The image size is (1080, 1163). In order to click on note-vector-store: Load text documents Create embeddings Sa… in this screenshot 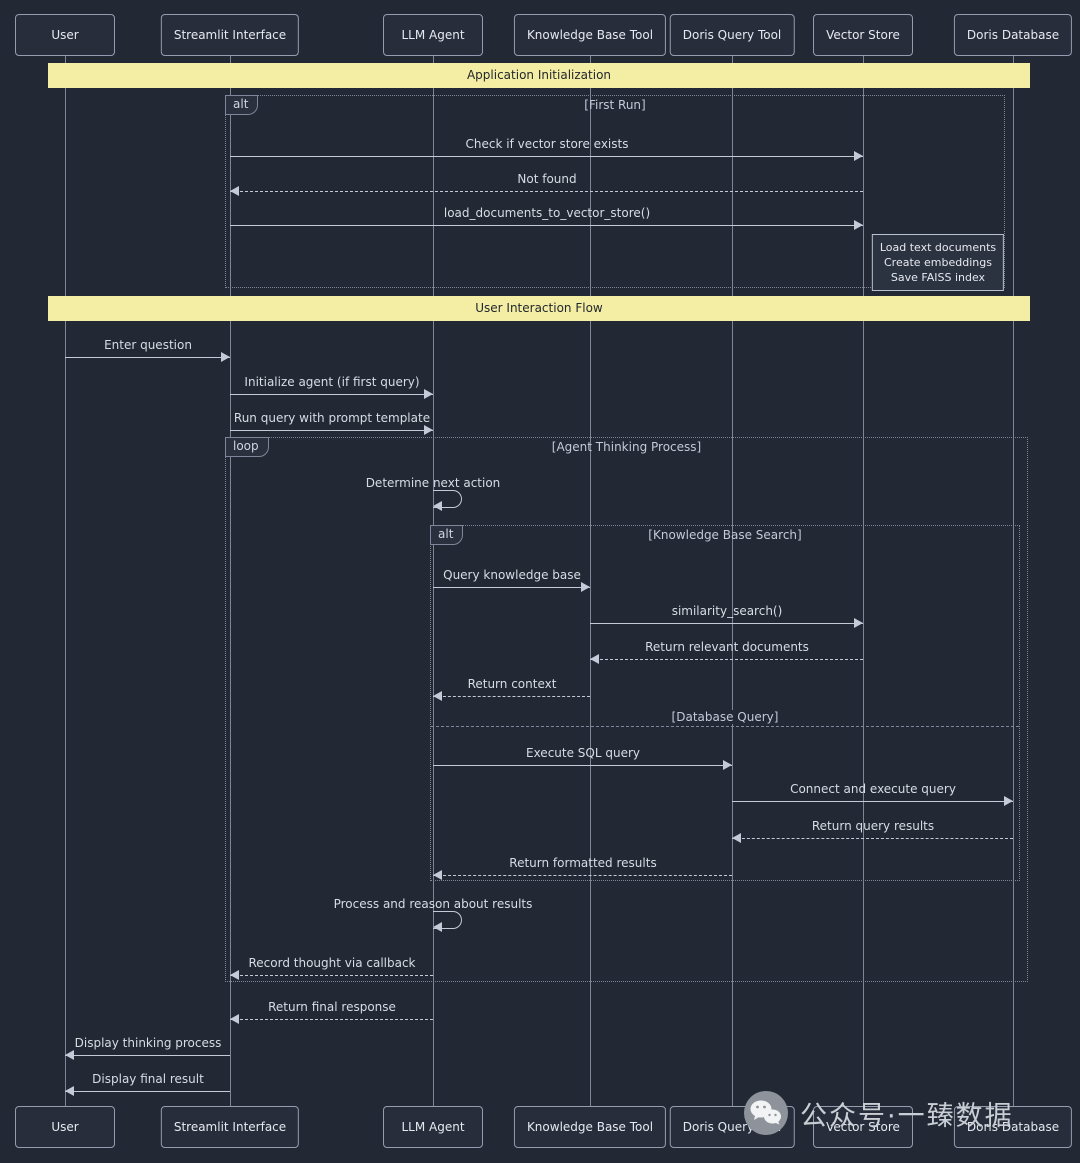, I will do `click(938, 262)`.